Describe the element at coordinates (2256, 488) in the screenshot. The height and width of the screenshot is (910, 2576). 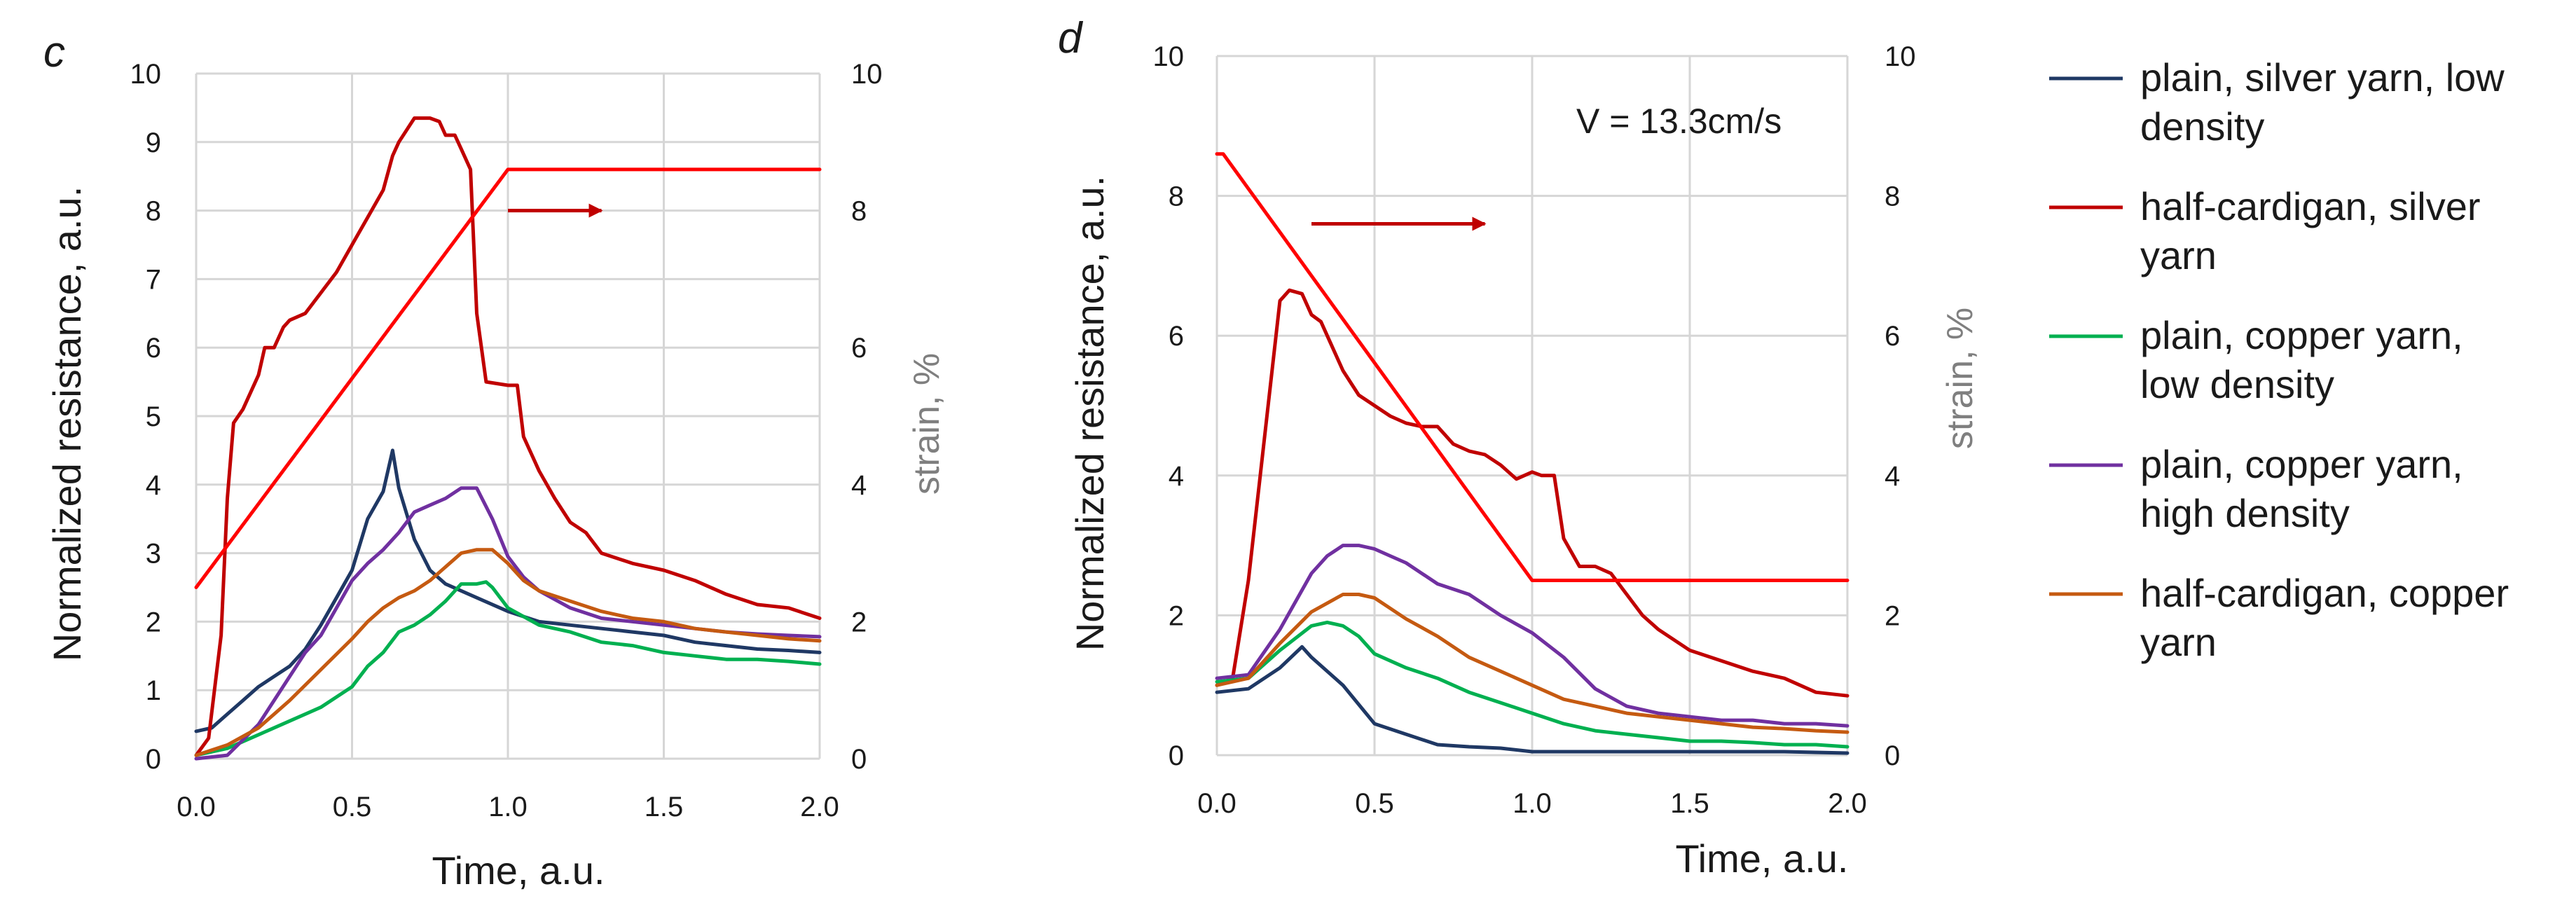
I see `legend-item-4: plain, copper yarn, high density` at that location.